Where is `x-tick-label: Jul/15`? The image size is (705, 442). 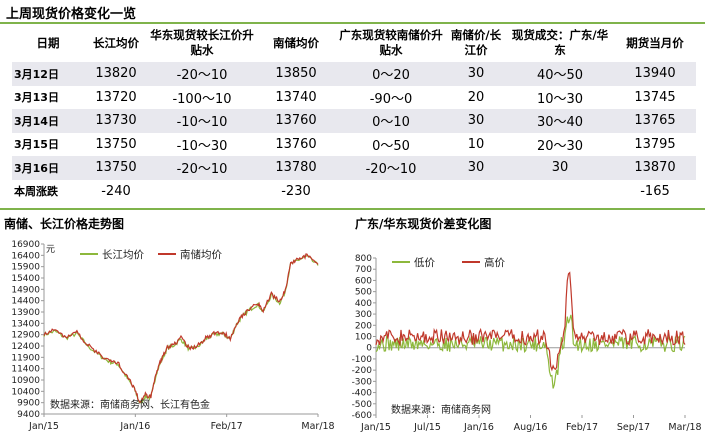 x-tick-label: Jul/15 is located at coordinates (427, 427).